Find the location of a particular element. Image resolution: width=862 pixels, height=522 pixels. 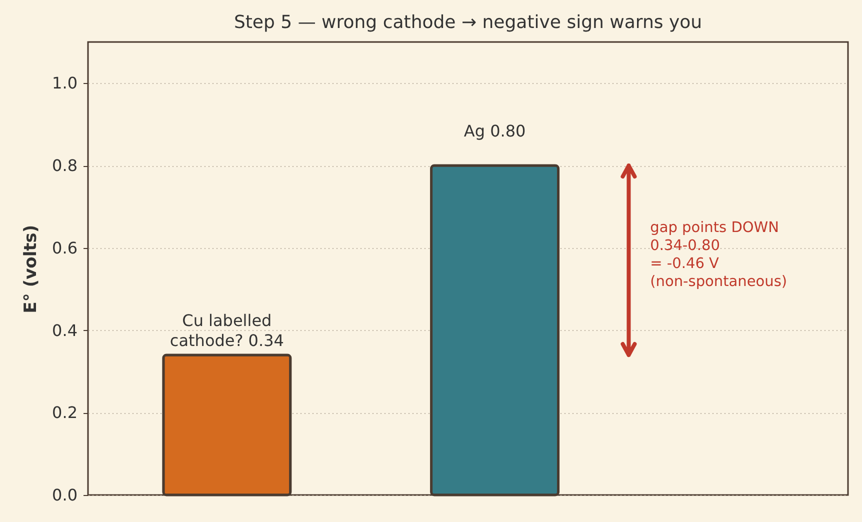

y-axis-title: E° (volts) is located at coordinates (31, 269).